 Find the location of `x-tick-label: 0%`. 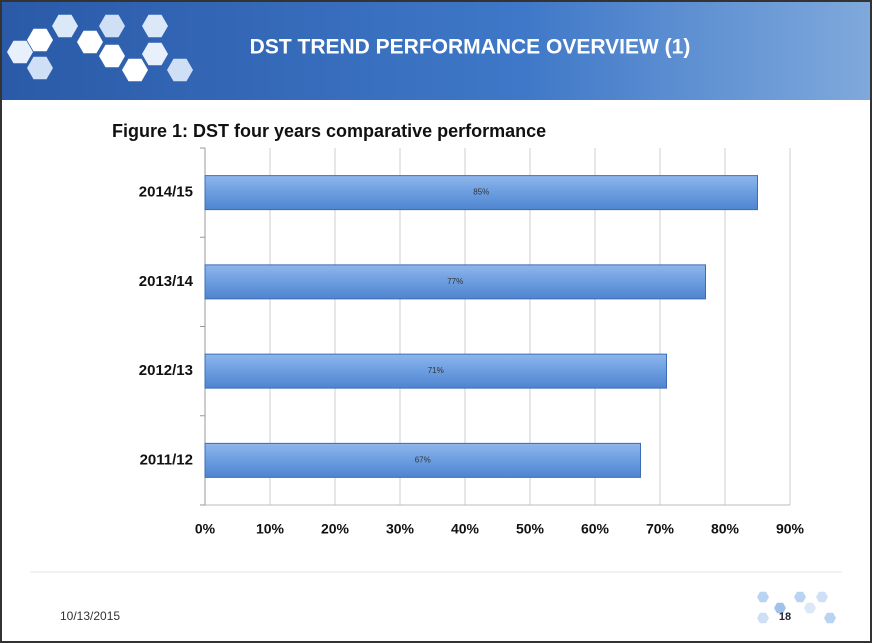

x-tick-label: 0% is located at coordinates (205, 529).